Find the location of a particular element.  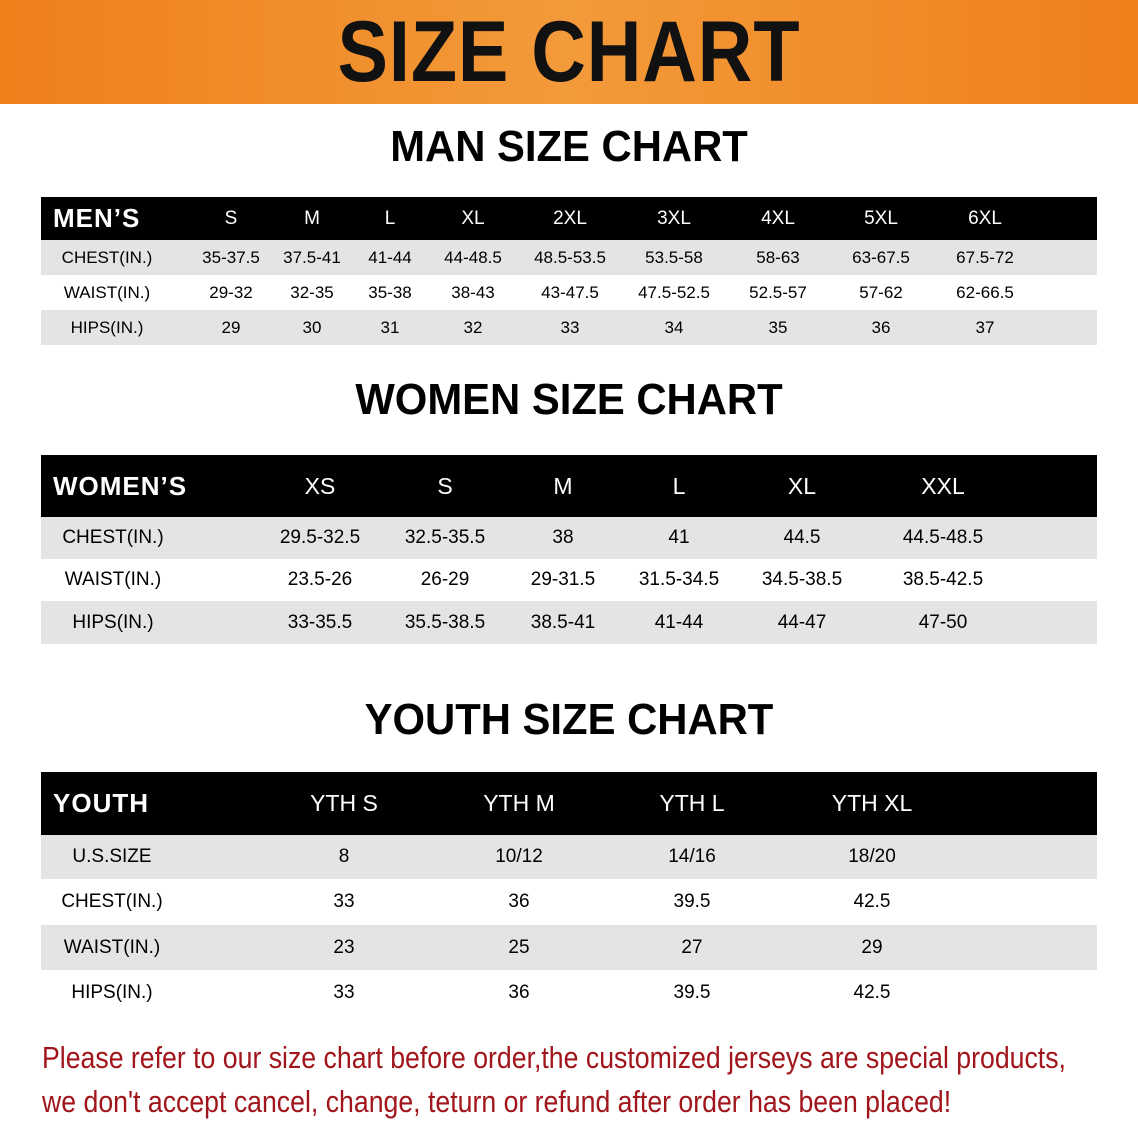

value-cell: 37.5-41 is located at coordinates (312, 257).